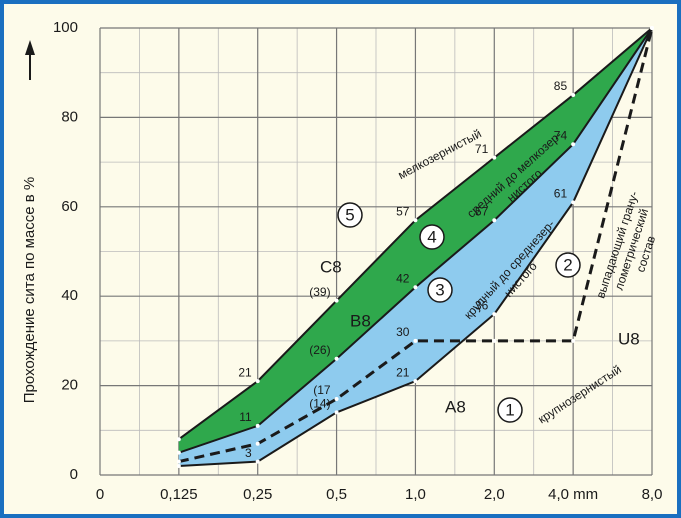 This screenshot has width=681, height=518. I want to click on value-label: (17, so click(322, 390).